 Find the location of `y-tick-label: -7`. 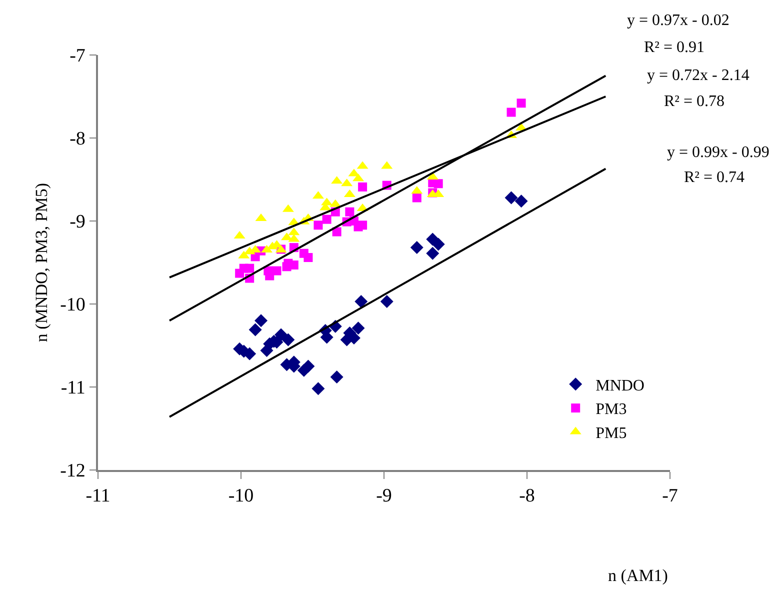

y-tick-label: -7 is located at coordinates (78, 56).